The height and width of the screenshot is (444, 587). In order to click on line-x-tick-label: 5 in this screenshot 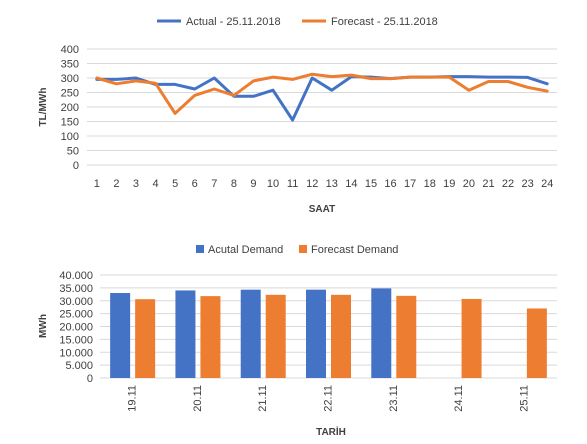, I will do `click(175, 184)`.